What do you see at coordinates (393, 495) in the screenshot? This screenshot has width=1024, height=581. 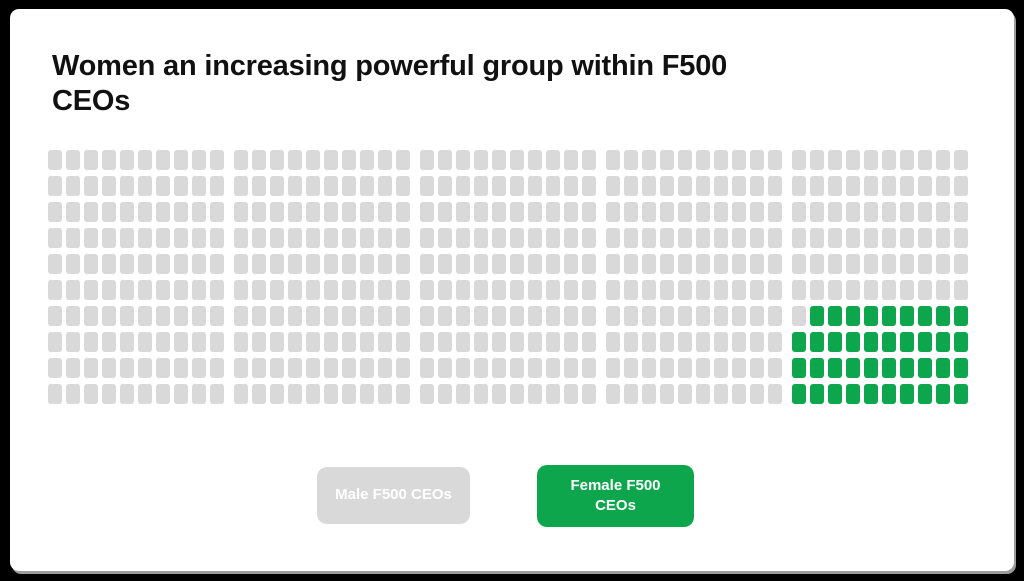 I see `legend-male-button: Male F500 CEOs` at bounding box center [393, 495].